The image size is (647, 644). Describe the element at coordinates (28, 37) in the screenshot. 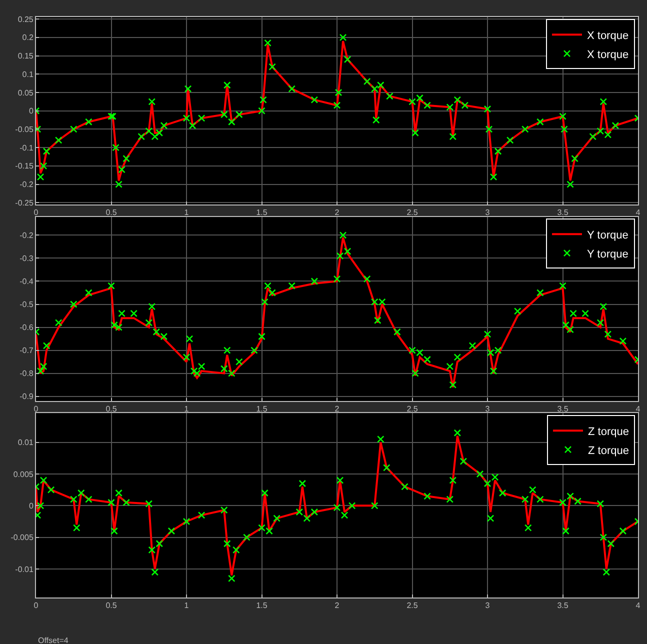

I see `y-tick-label: 0.2` at that location.